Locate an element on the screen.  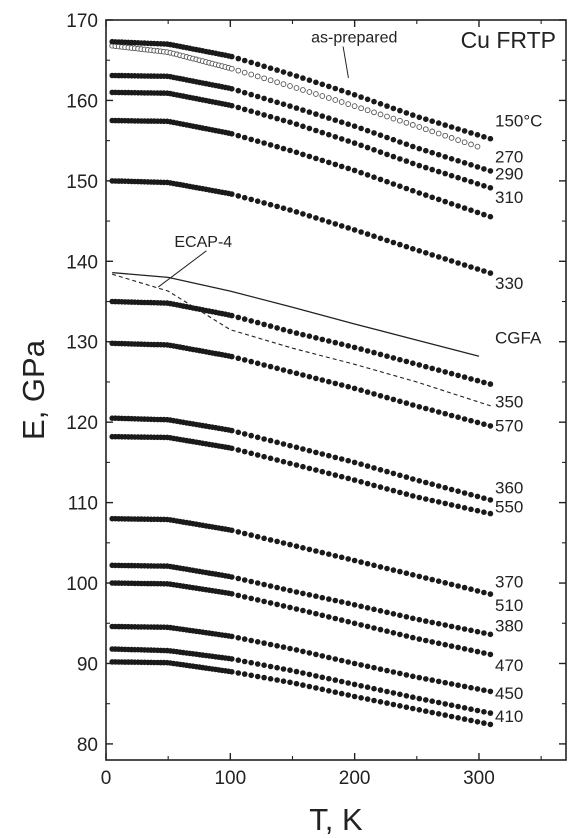
y-tick-label: 150 is located at coordinates (82, 182).